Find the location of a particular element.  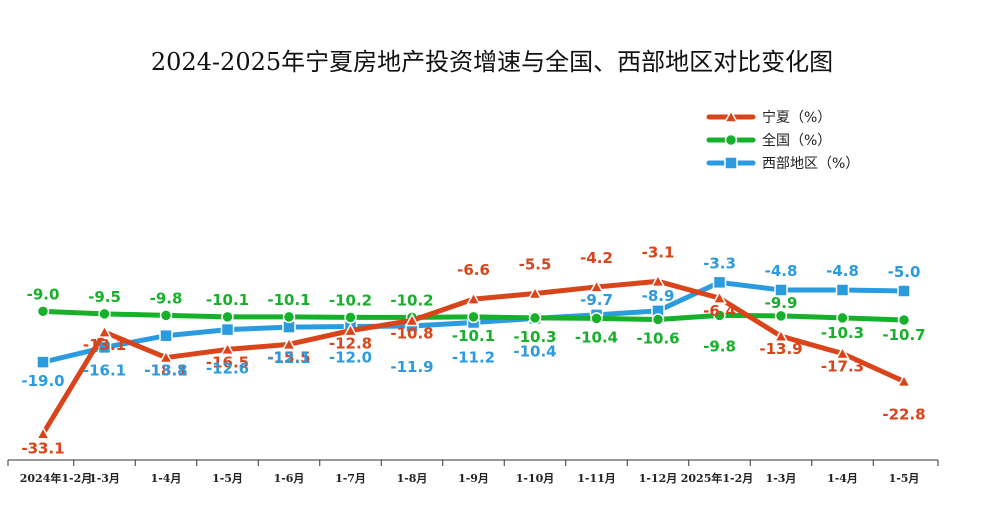

legend-item: 全国（%） is located at coordinates (768, 140).